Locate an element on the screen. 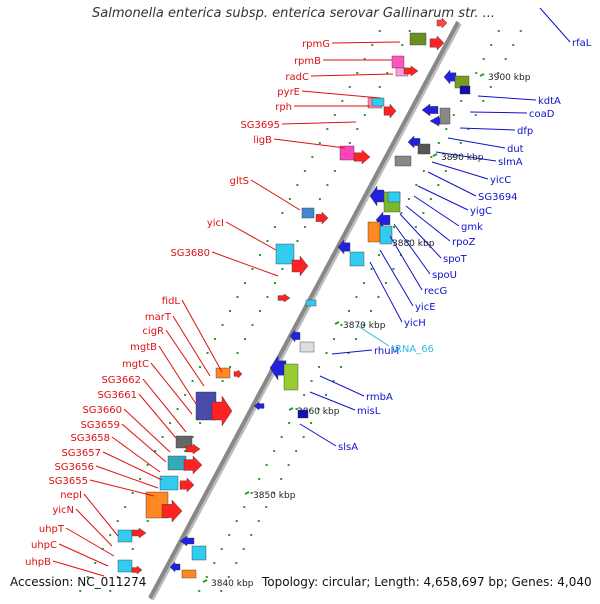  right-gene-label: spoU is located at coordinates (444, 275).